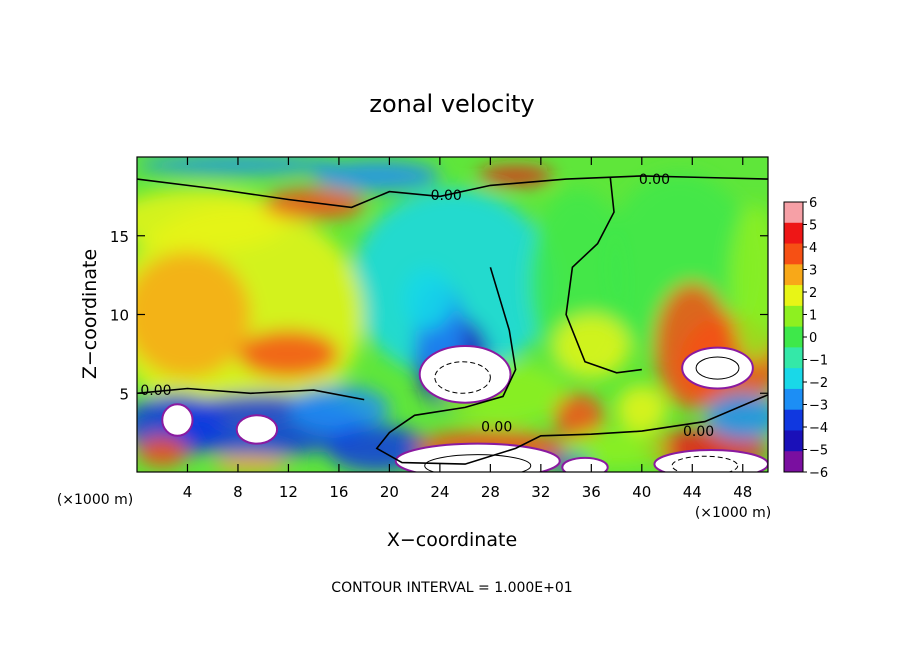 The width and height of the screenshot is (904, 654). I want to click on contour-label-3: 0.00, so click(496, 427).